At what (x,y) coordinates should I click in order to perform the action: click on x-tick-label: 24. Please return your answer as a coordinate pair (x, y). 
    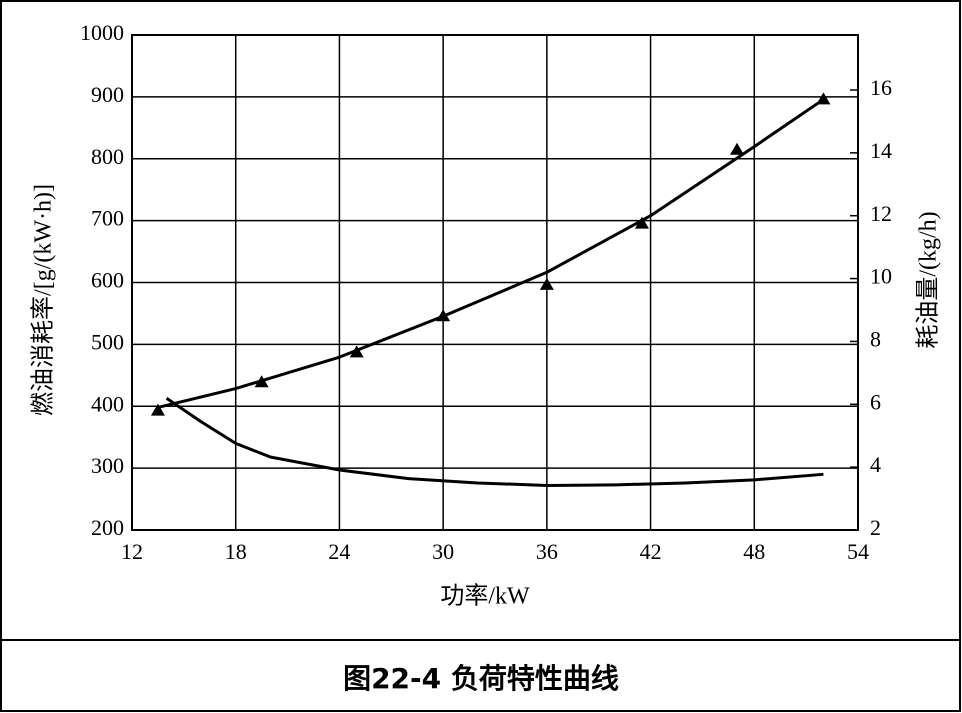
    Looking at the image, I should click on (339, 551).